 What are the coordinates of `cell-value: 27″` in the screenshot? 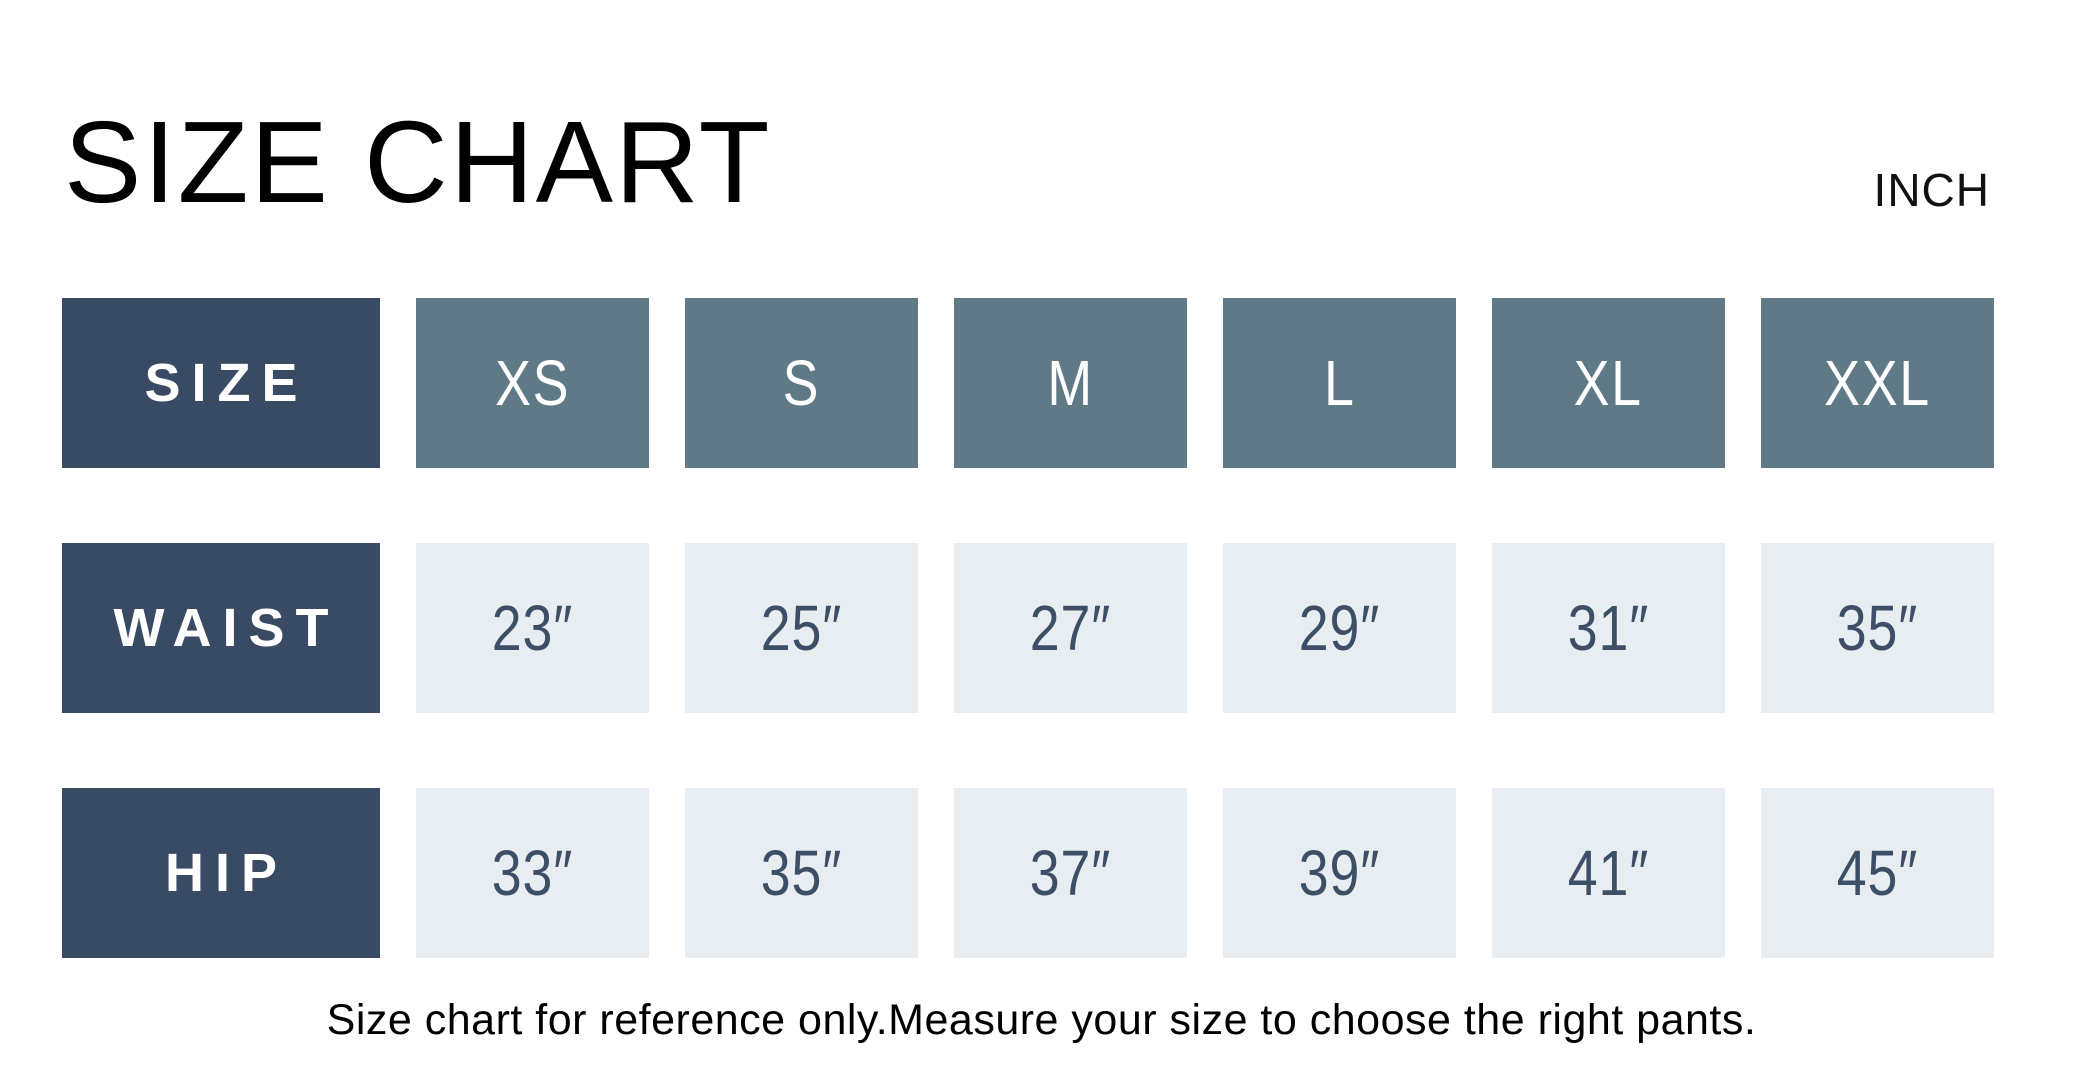 It's located at (1070, 628).